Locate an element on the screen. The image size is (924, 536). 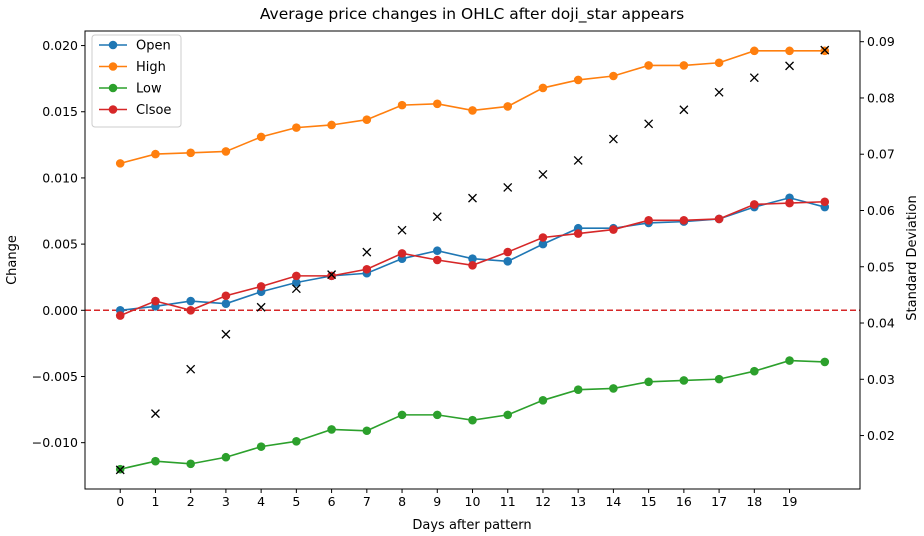
x-tick-label: 10 is located at coordinates (473, 501).